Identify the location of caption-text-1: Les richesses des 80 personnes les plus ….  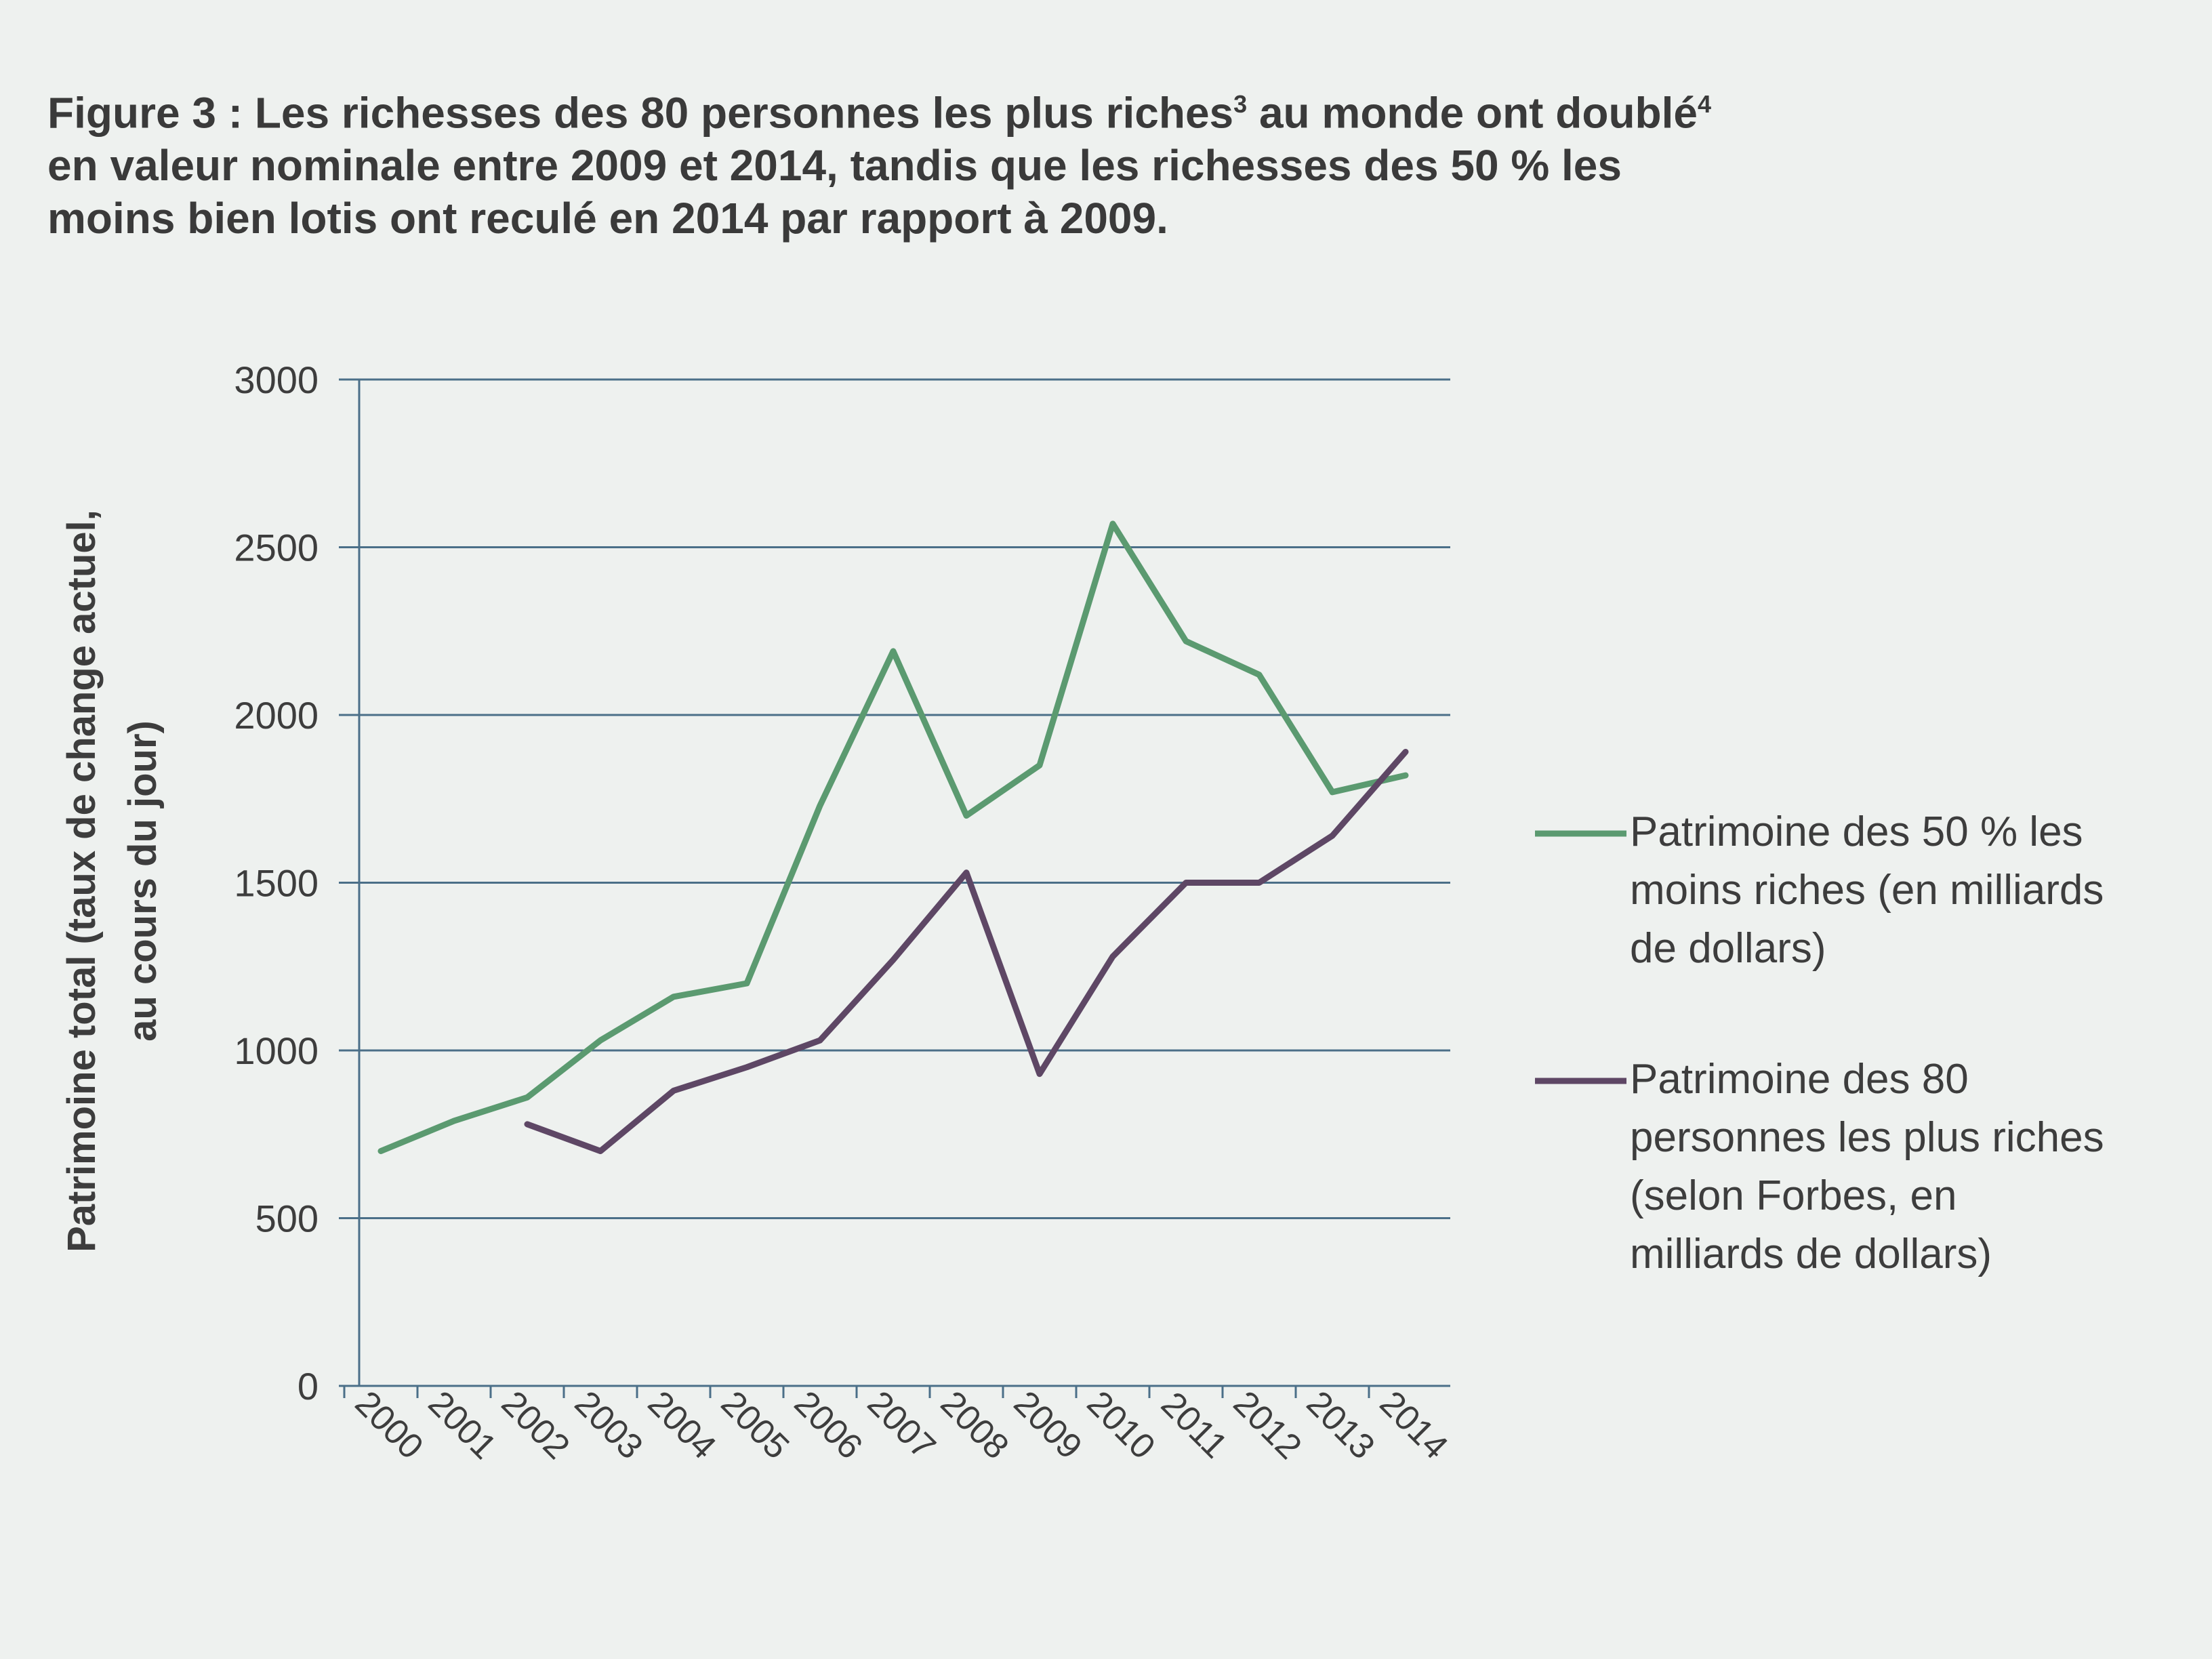
(744, 113).